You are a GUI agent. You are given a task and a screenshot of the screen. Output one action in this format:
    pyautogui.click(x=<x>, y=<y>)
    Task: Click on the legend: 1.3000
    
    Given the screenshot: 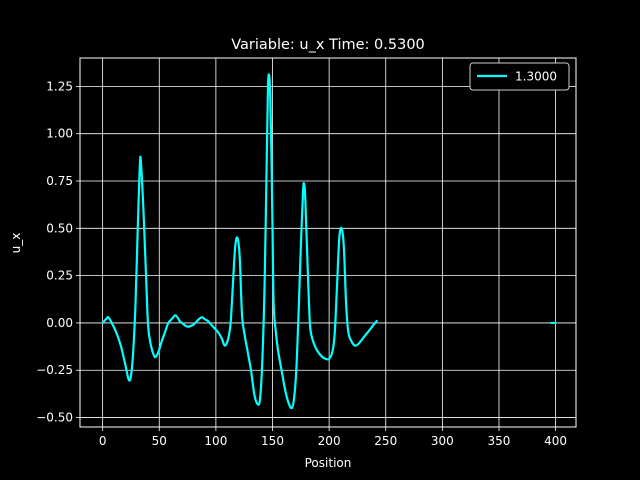 What is the action you would take?
    pyautogui.click(x=519, y=76)
    